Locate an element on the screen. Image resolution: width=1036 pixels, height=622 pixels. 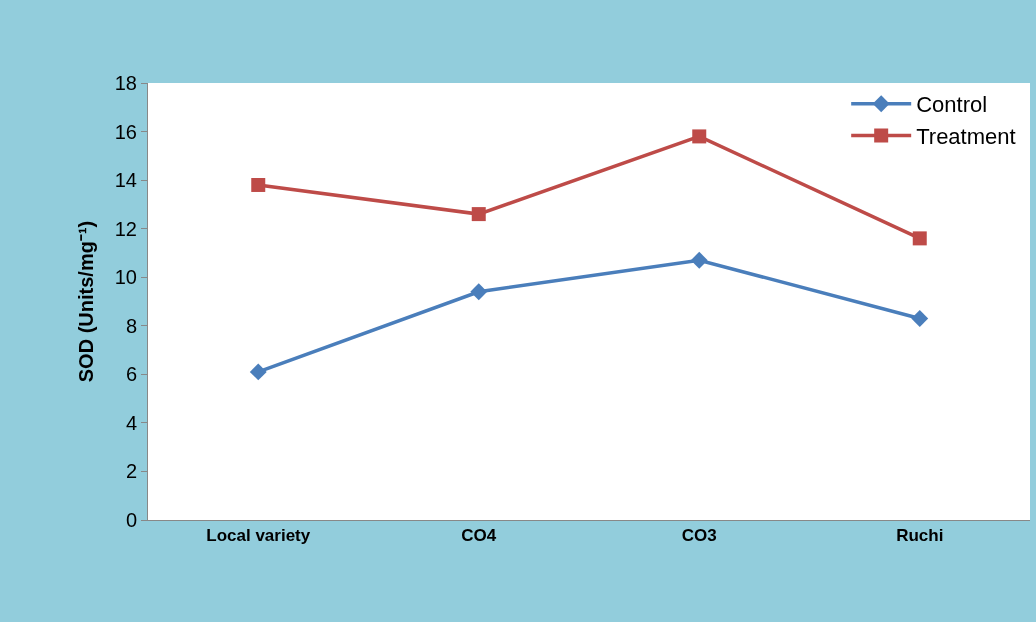
y-tick-label: 8 is located at coordinates (131, 325).